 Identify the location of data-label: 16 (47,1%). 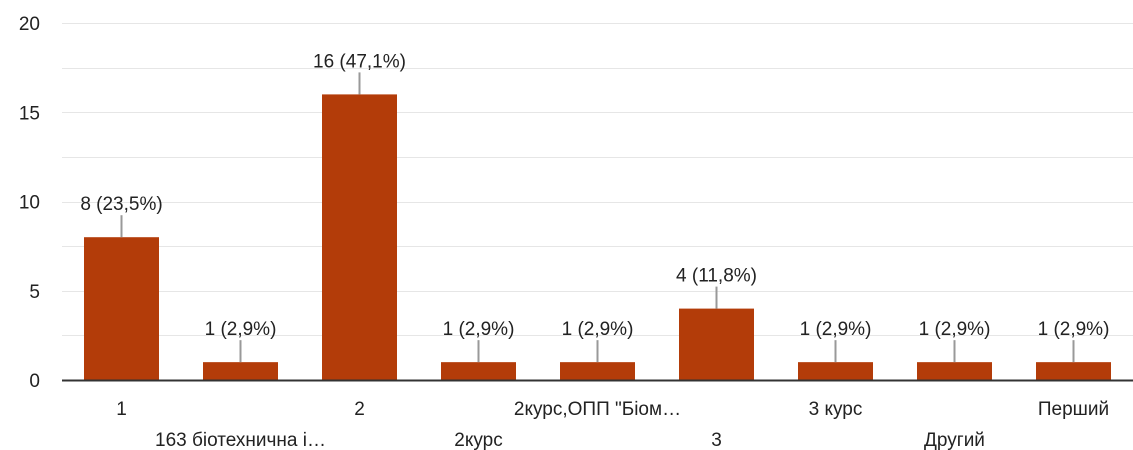
(359, 61).